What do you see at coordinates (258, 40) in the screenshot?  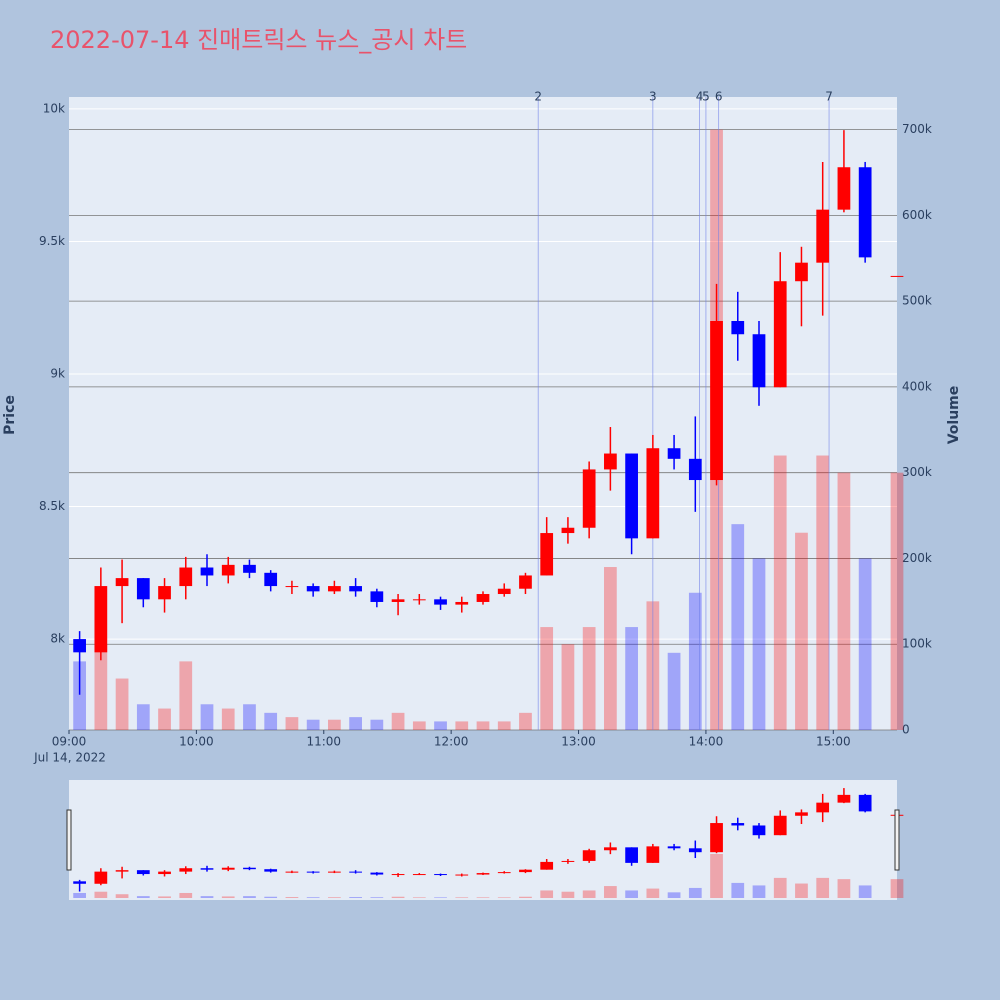 I see `chart-title: 2022-07-14 진매트릭스 뉴스_공시 차트` at bounding box center [258, 40].